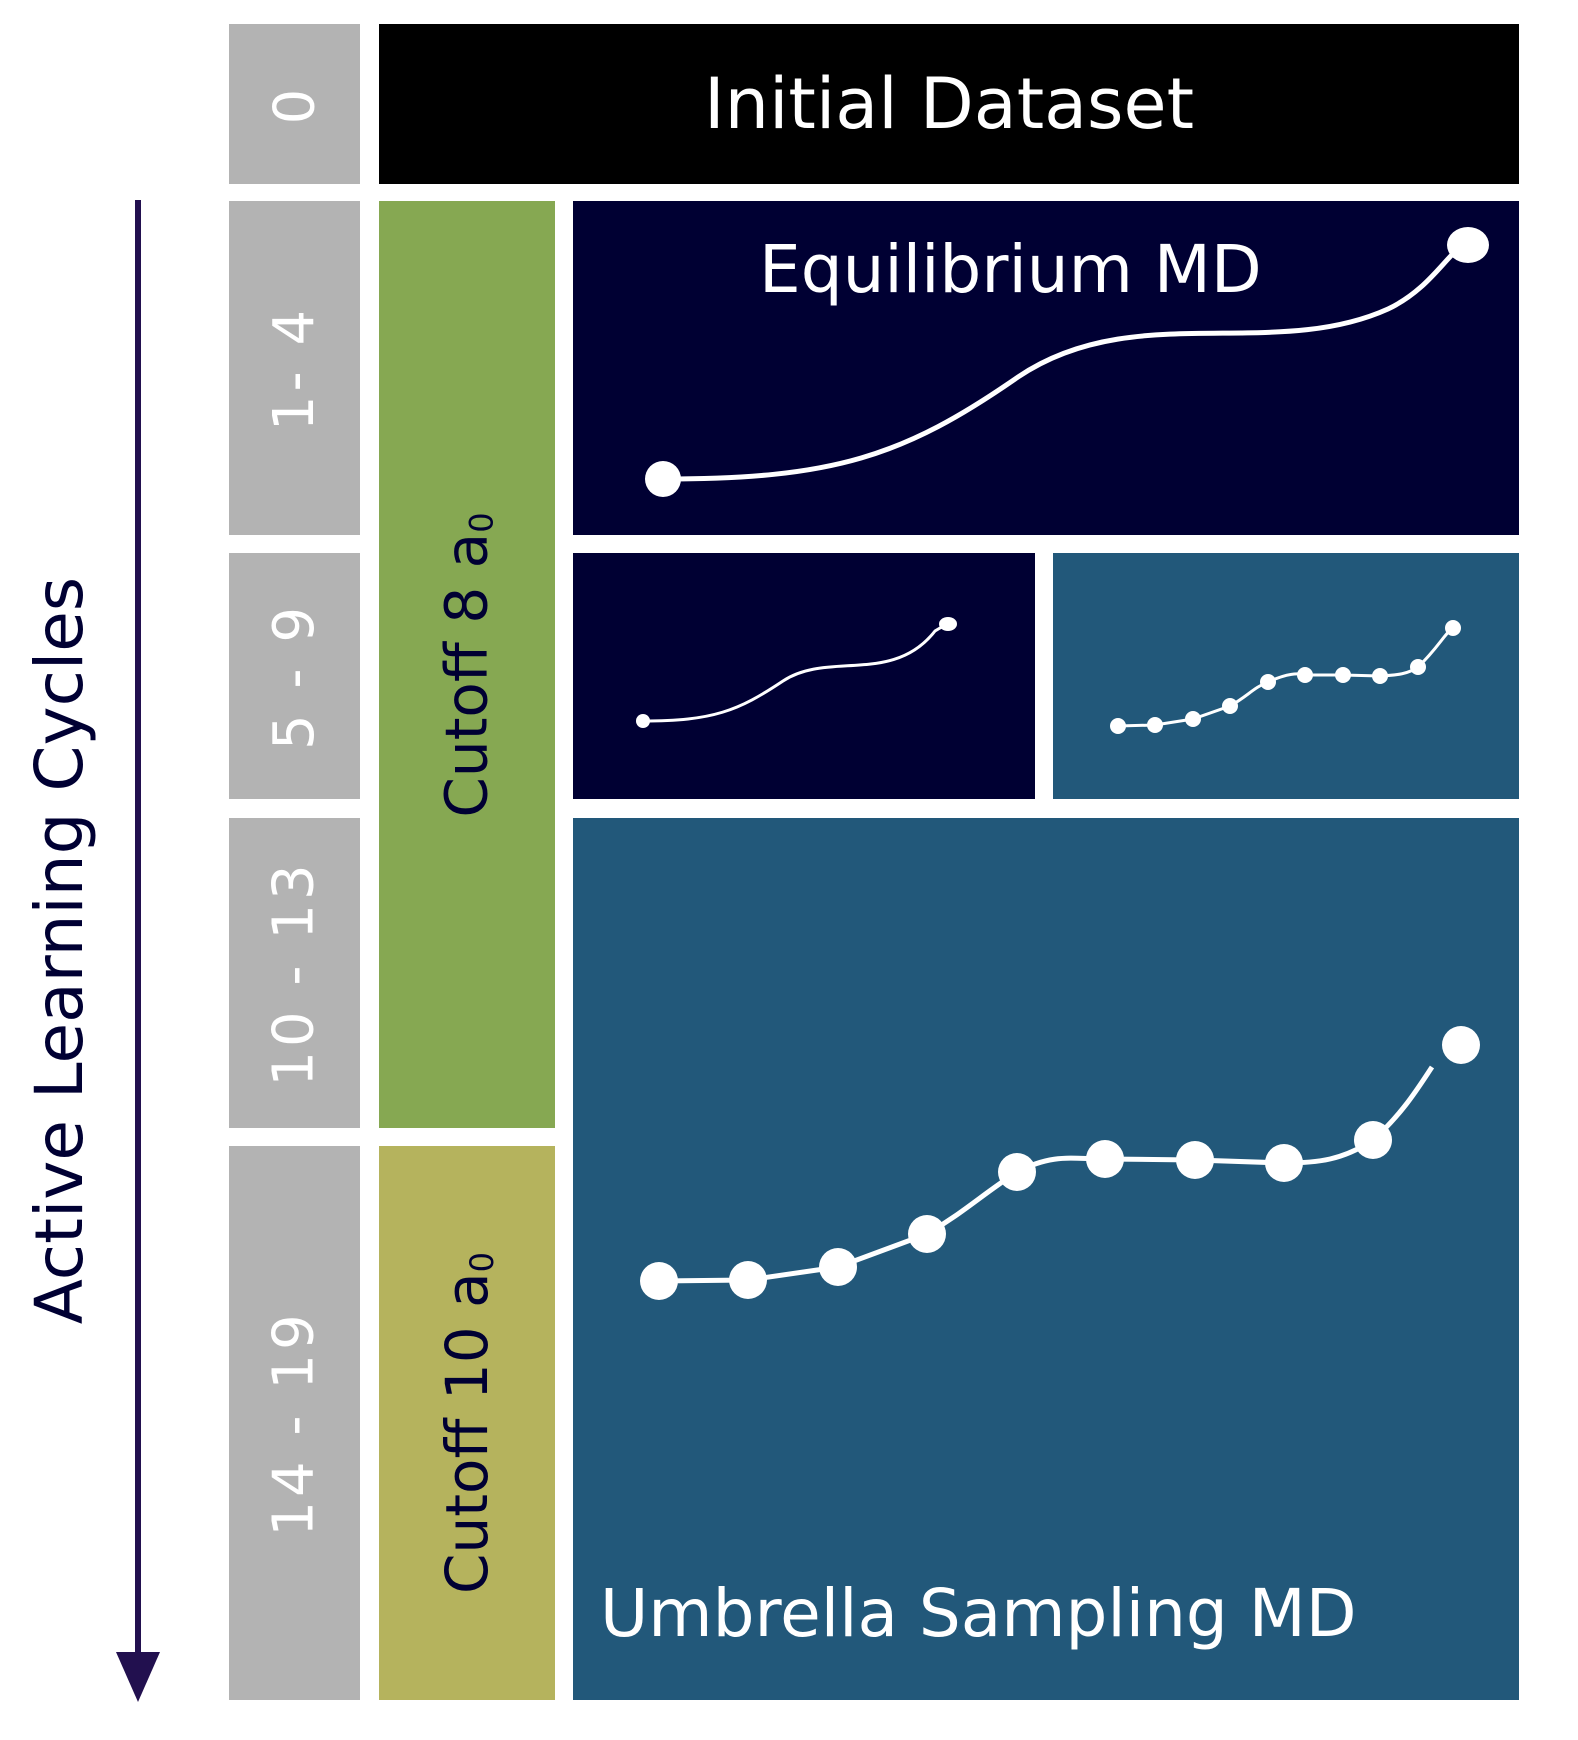 The height and width of the screenshot is (1740, 1578). I want to click on umbrella-md-small-box, so click(1286, 676).